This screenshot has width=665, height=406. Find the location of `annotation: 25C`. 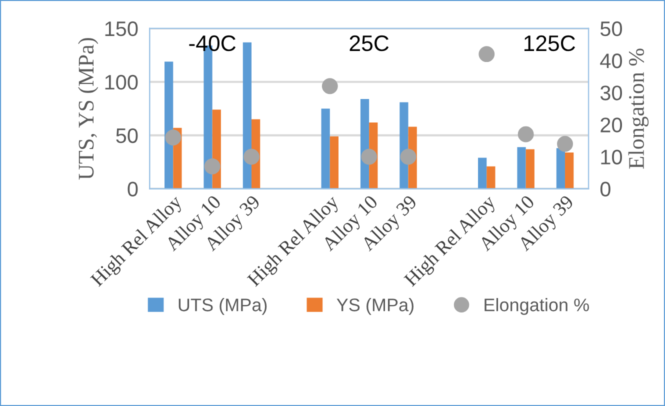

annotation: 25C is located at coordinates (369, 43).